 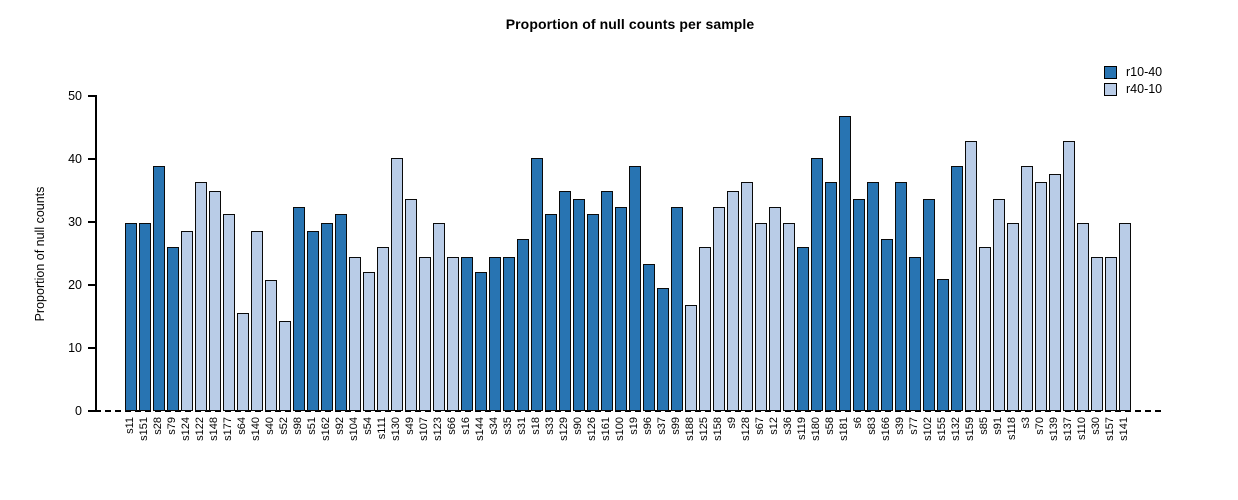 What do you see at coordinates (285, 365) in the screenshot?
I see `bar-s52` at bounding box center [285, 365].